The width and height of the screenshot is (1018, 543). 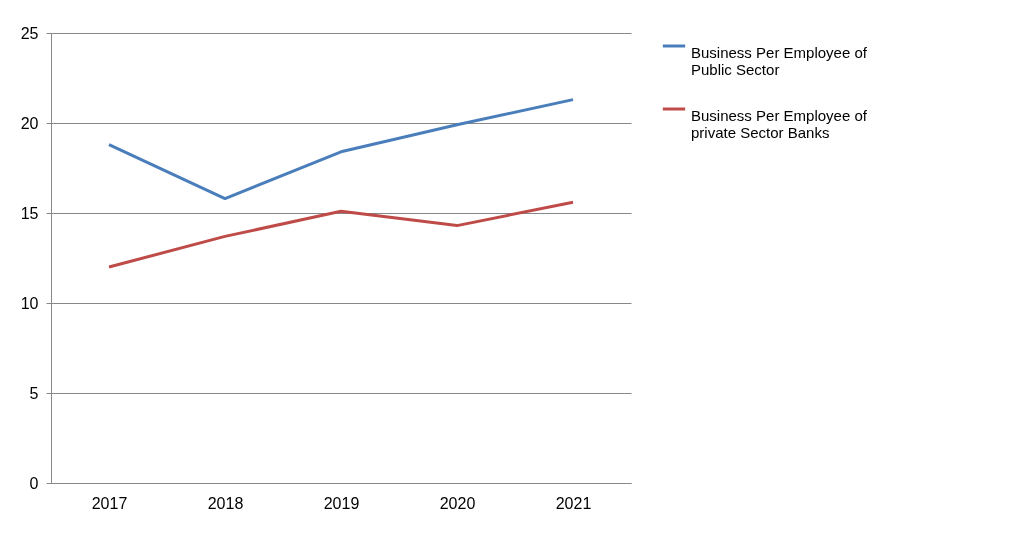 I want to click on y-tick-label: 5, so click(x=34, y=393).